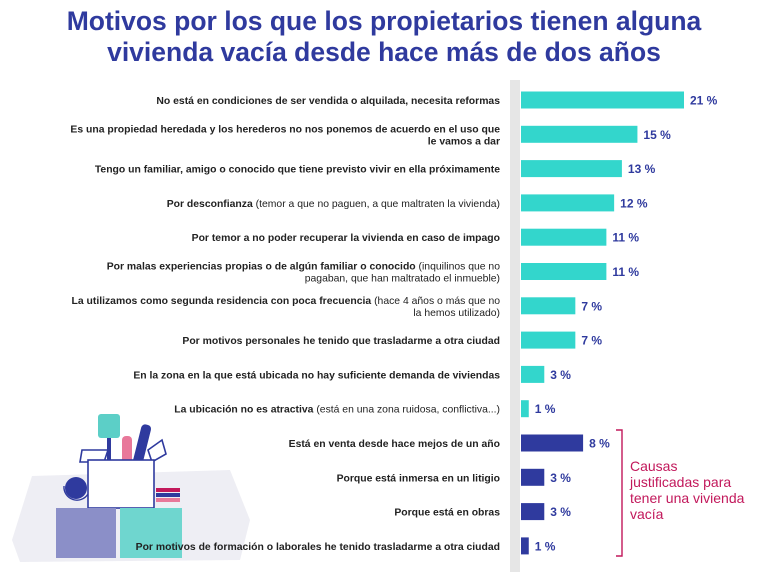 This screenshot has height=582, width=768. I want to click on globe-icon, so click(76, 488).